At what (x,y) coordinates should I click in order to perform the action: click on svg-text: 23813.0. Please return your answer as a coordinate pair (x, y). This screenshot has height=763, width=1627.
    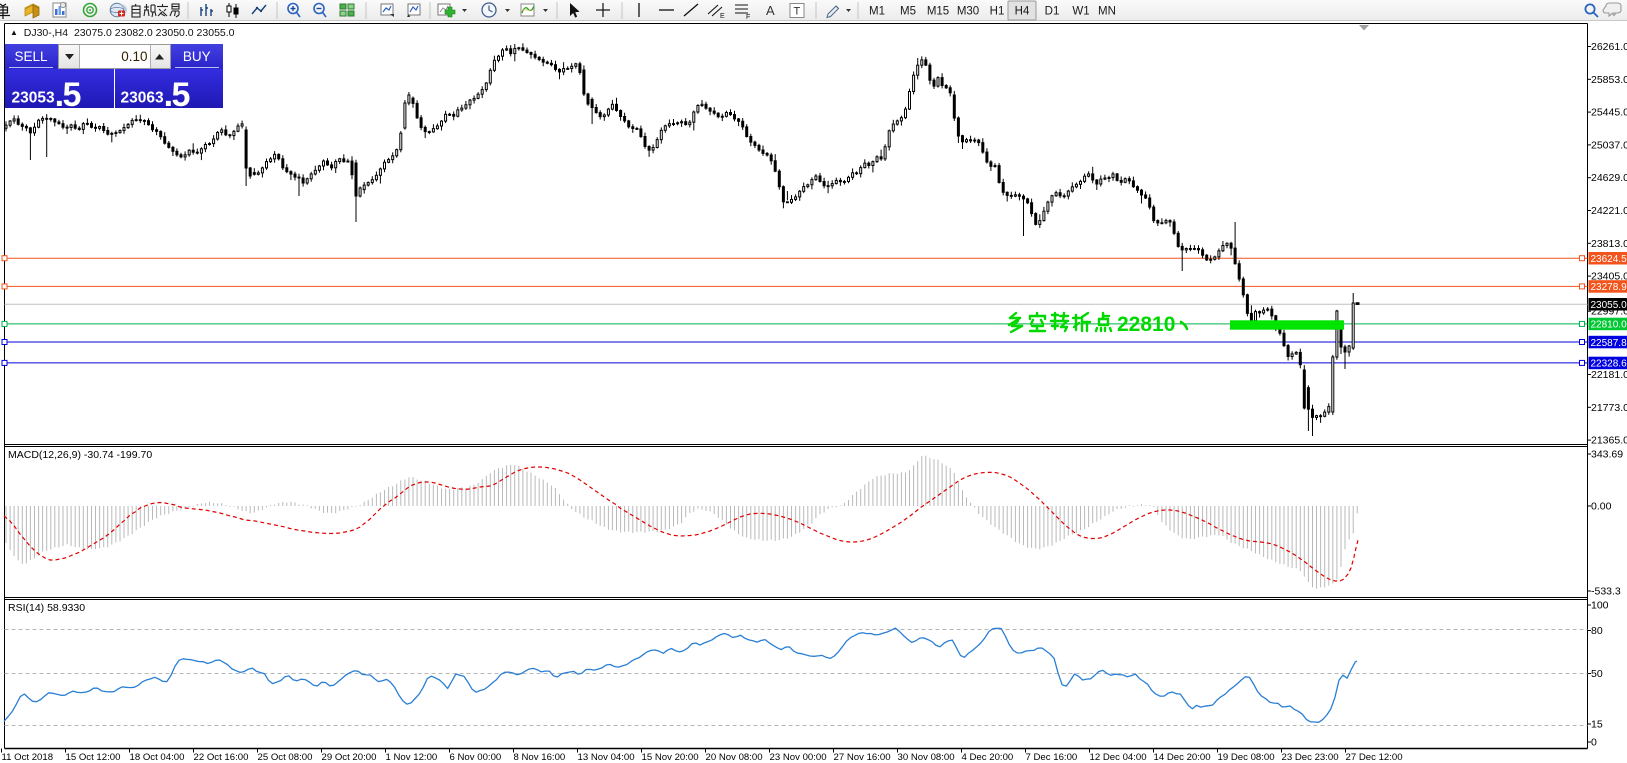
    Looking at the image, I should click on (1609, 244).